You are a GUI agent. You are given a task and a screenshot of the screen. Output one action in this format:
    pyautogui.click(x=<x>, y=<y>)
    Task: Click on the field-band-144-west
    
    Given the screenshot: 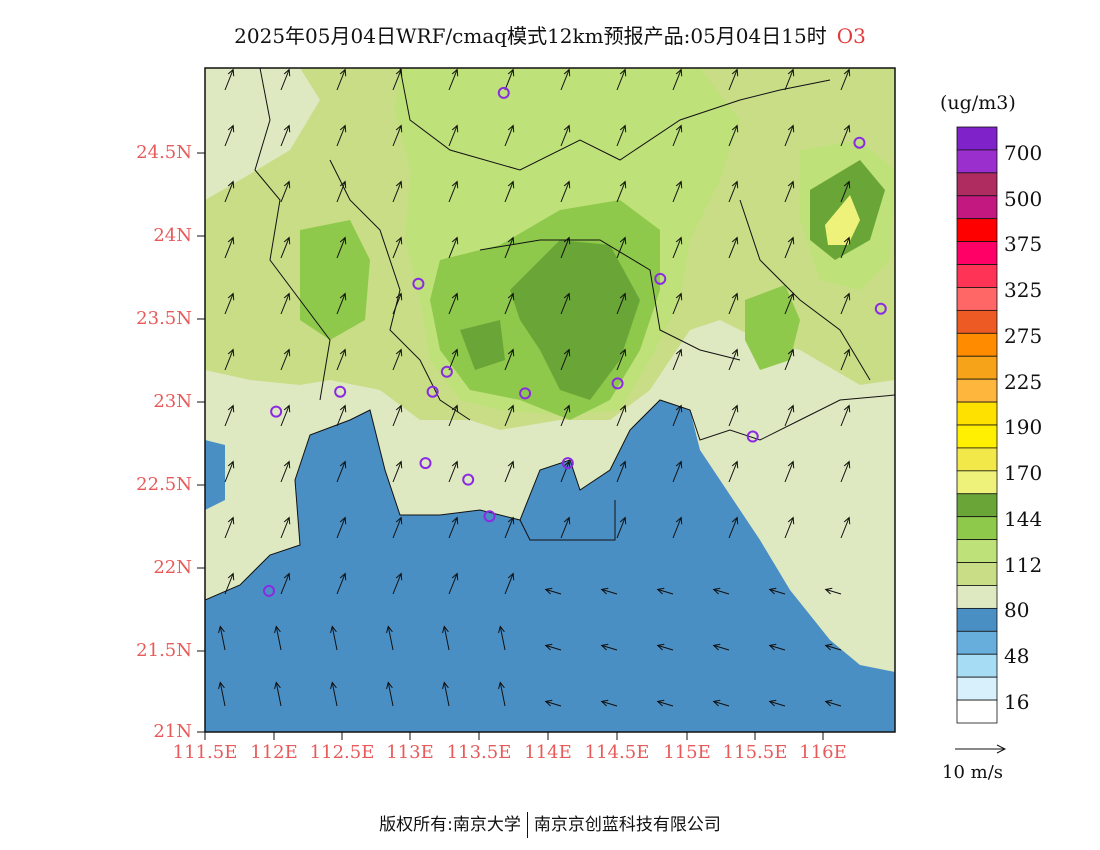 What is the action you would take?
    pyautogui.click(x=335, y=280)
    